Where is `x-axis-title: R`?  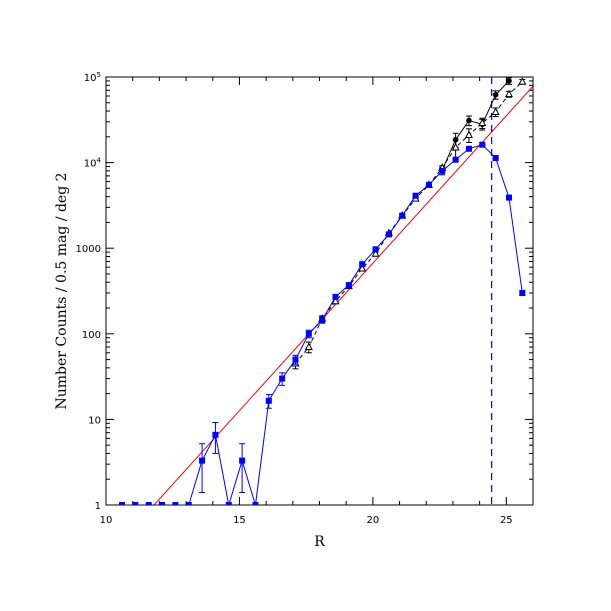
x-axis-title: R is located at coordinates (319, 542).